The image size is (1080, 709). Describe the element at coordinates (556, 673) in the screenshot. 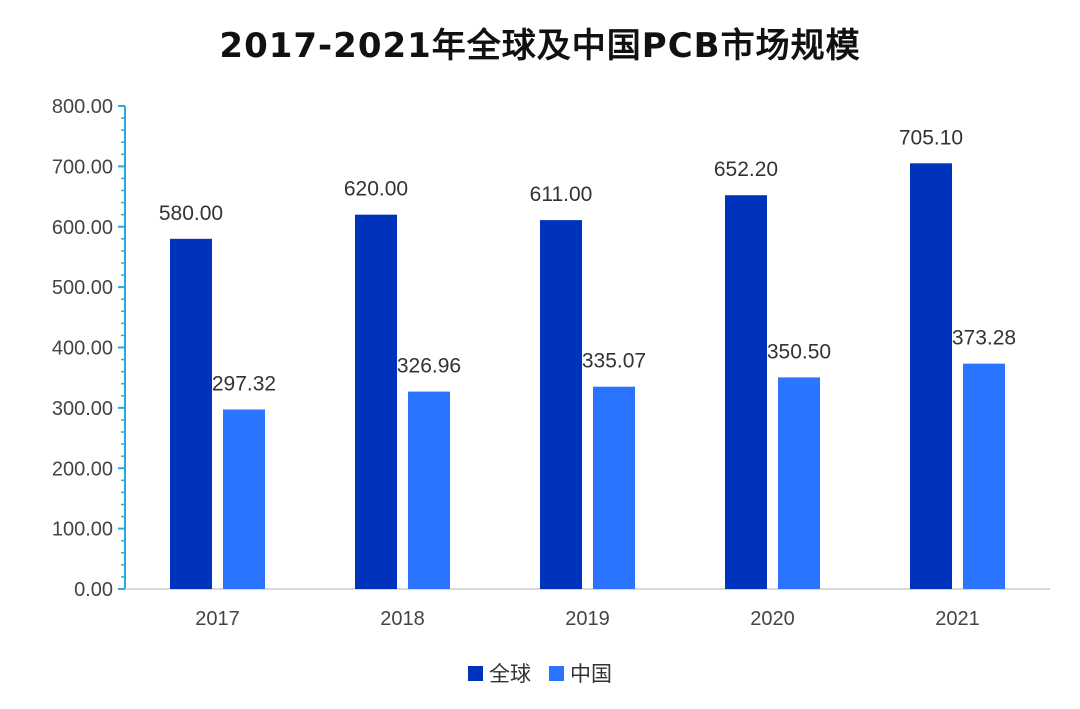

I see `legend-swatch-china` at that location.